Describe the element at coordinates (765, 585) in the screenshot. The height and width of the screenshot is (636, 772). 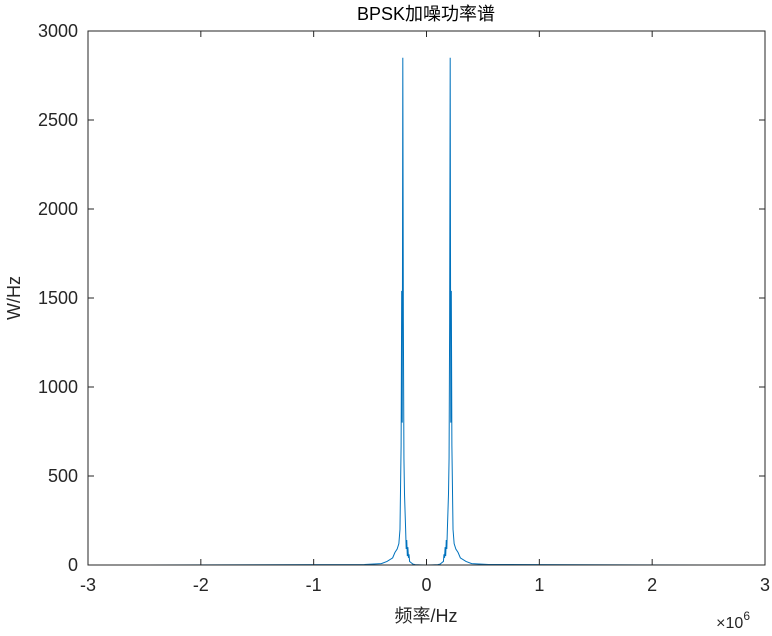
I see `x-tick-label: 3` at that location.